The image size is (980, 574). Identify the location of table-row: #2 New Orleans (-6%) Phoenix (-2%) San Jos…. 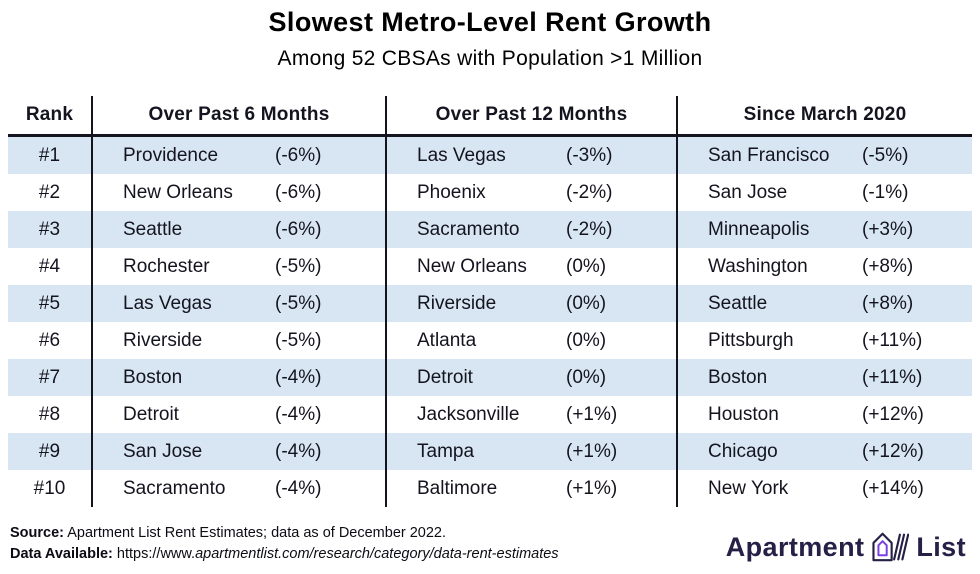
(490, 192).